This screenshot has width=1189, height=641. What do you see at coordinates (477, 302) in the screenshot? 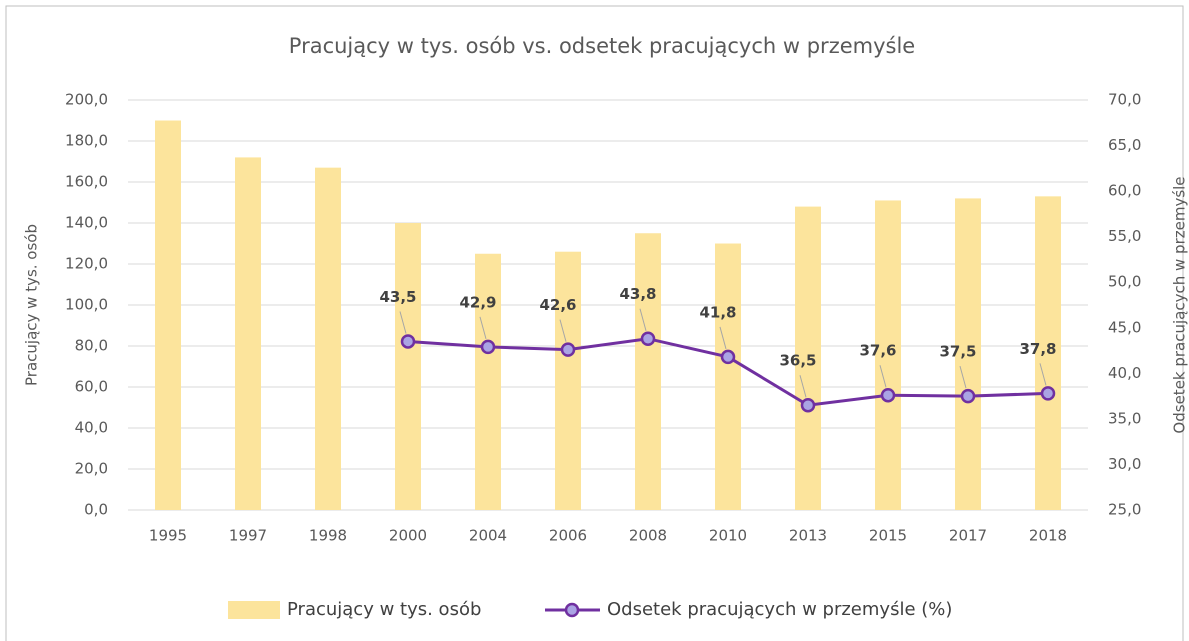
I see `data-label: 42,9` at bounding box center [477, 302].